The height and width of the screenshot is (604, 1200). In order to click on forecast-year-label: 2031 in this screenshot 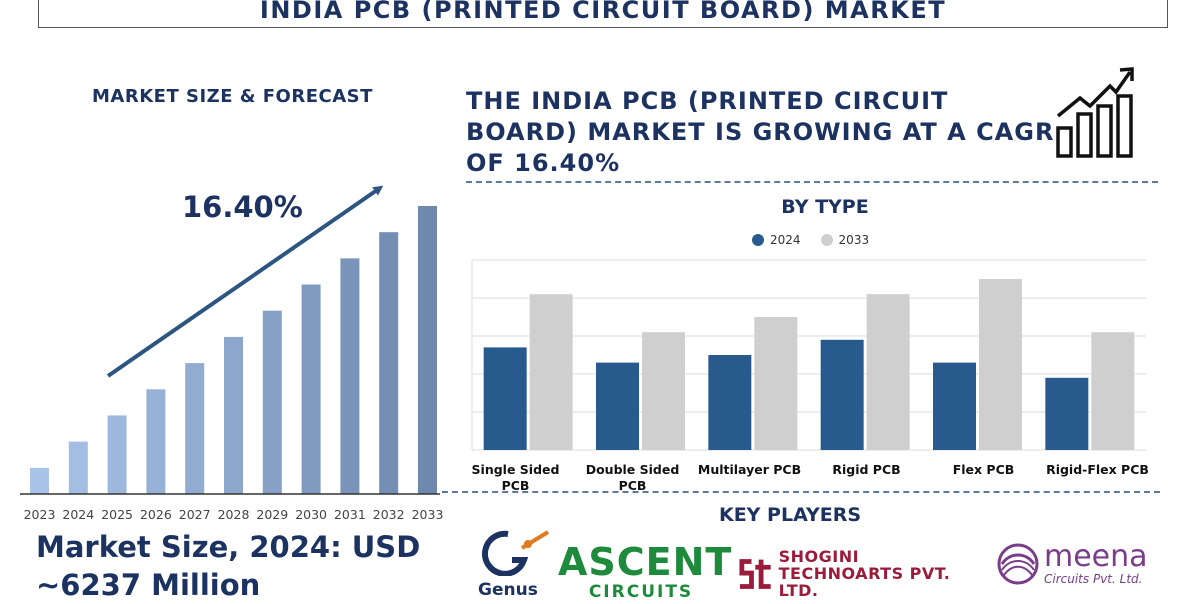, I will do `click(350, 514)`.